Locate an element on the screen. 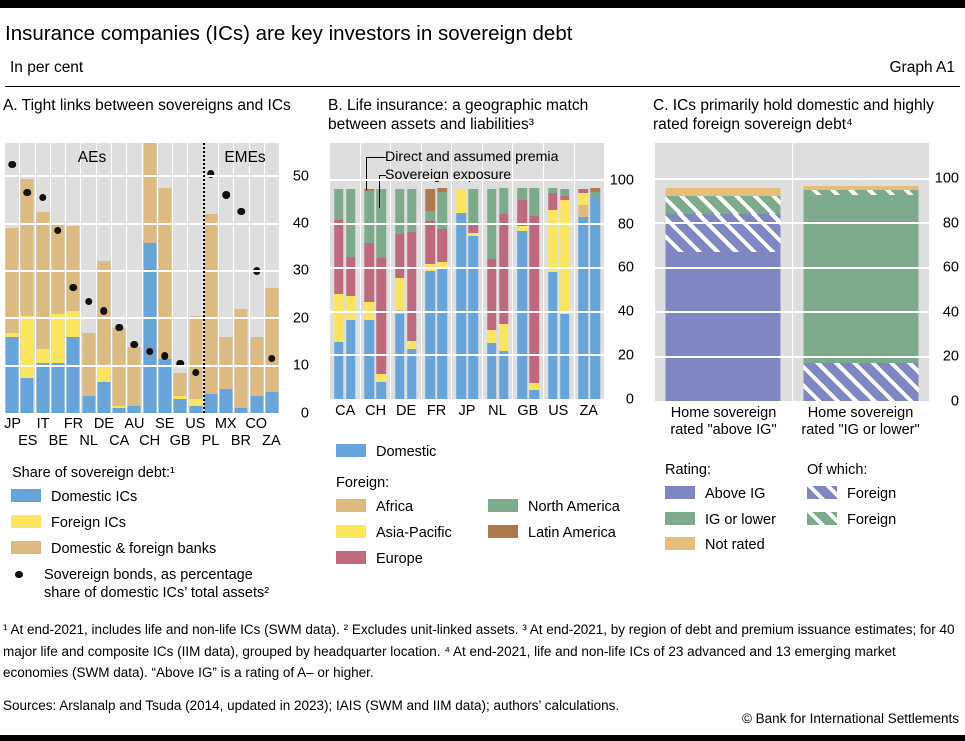 This screenshot has height=741, width=965. y-tick-label: 80 is located at coordinates (950, 222).